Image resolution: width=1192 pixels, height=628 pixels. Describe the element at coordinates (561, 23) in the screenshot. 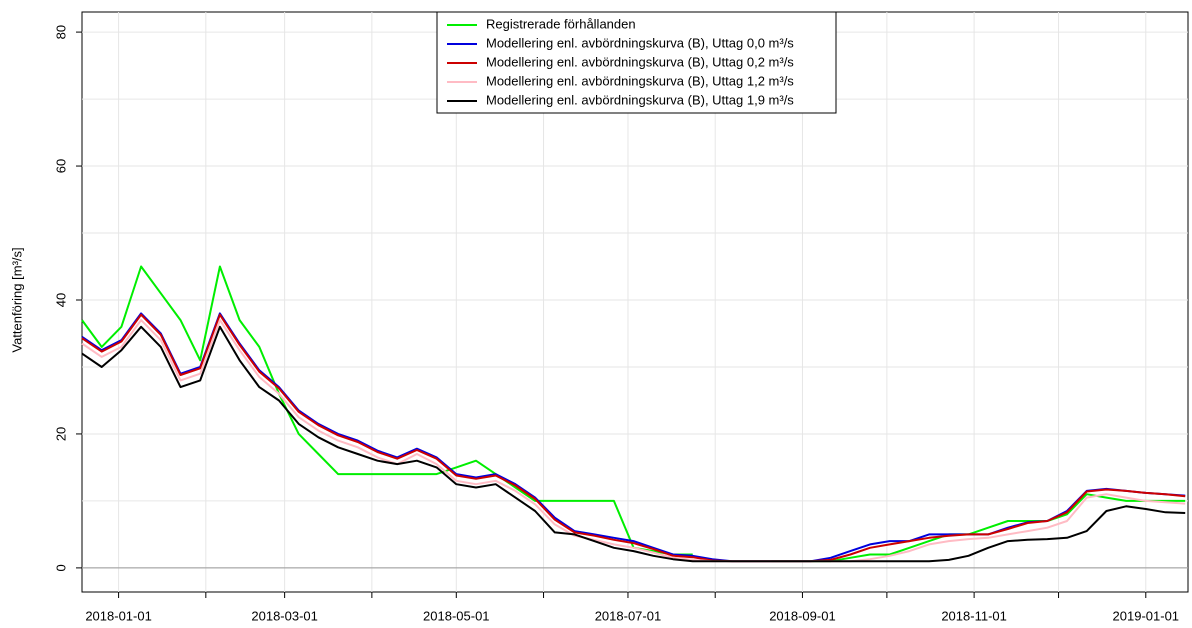

I see `legend-label: Registrerade förhållanden` at that location.